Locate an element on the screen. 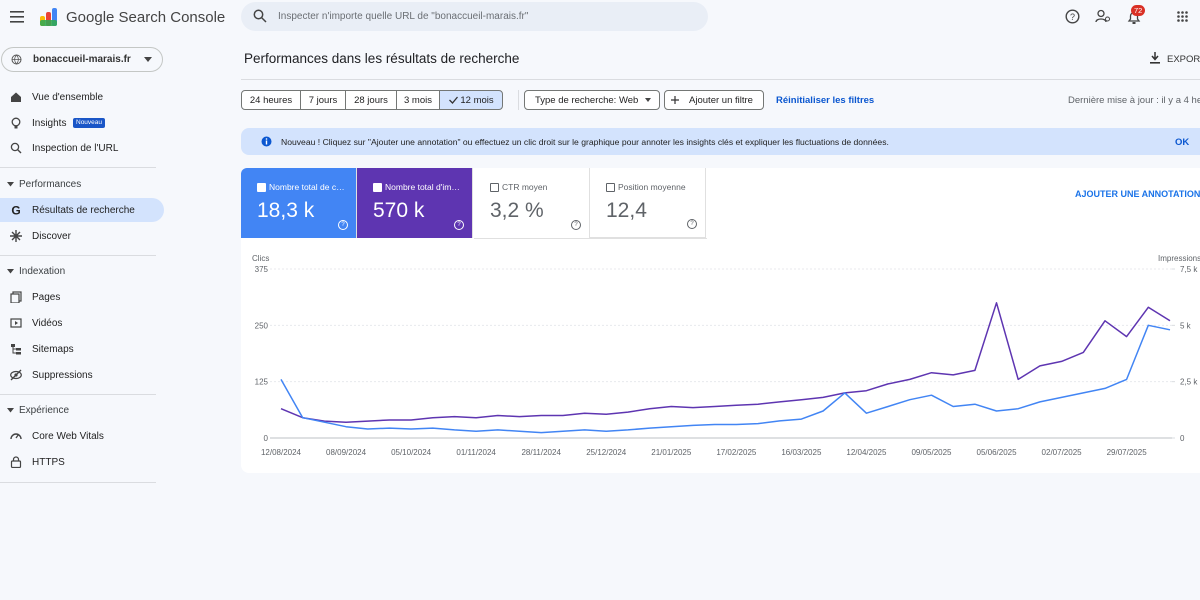  y-axis-title: Clics is located at coordinates (260, 258).